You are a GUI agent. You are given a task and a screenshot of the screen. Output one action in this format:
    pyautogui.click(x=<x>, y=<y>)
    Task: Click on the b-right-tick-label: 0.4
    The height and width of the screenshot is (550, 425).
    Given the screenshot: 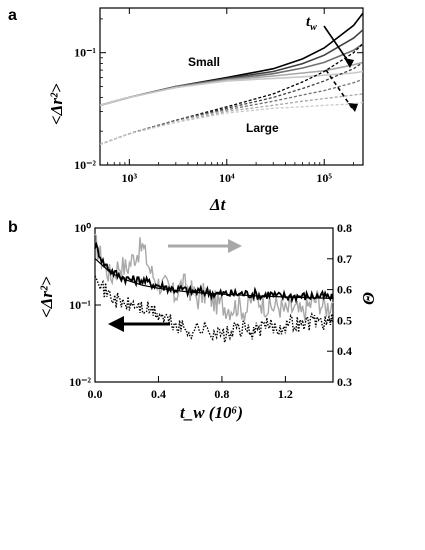 What is the action you would take?
    pyautogui.click(x=344, y=351)
    